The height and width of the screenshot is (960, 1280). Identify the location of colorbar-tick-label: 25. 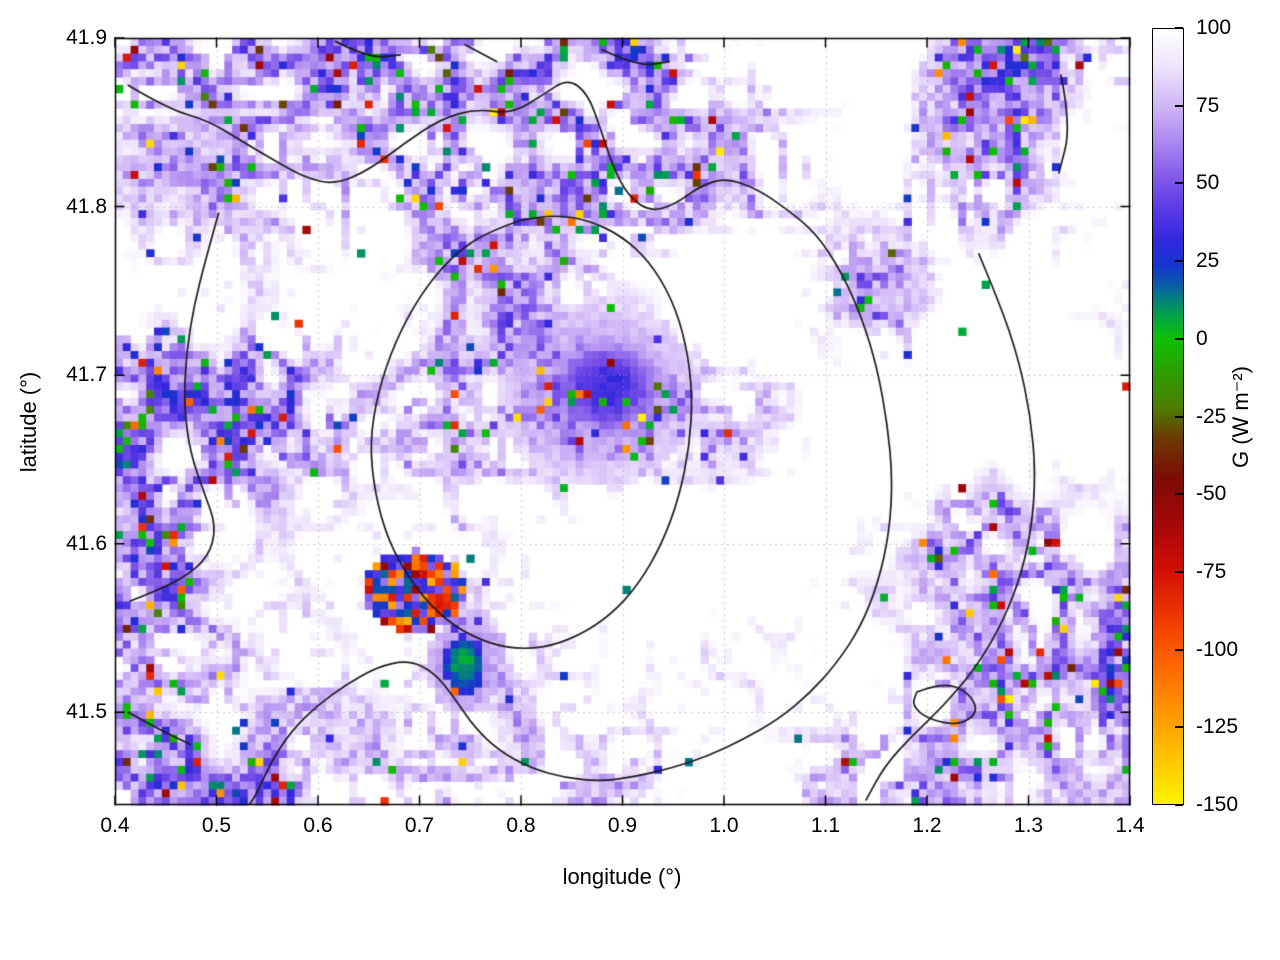
(1208, 261).